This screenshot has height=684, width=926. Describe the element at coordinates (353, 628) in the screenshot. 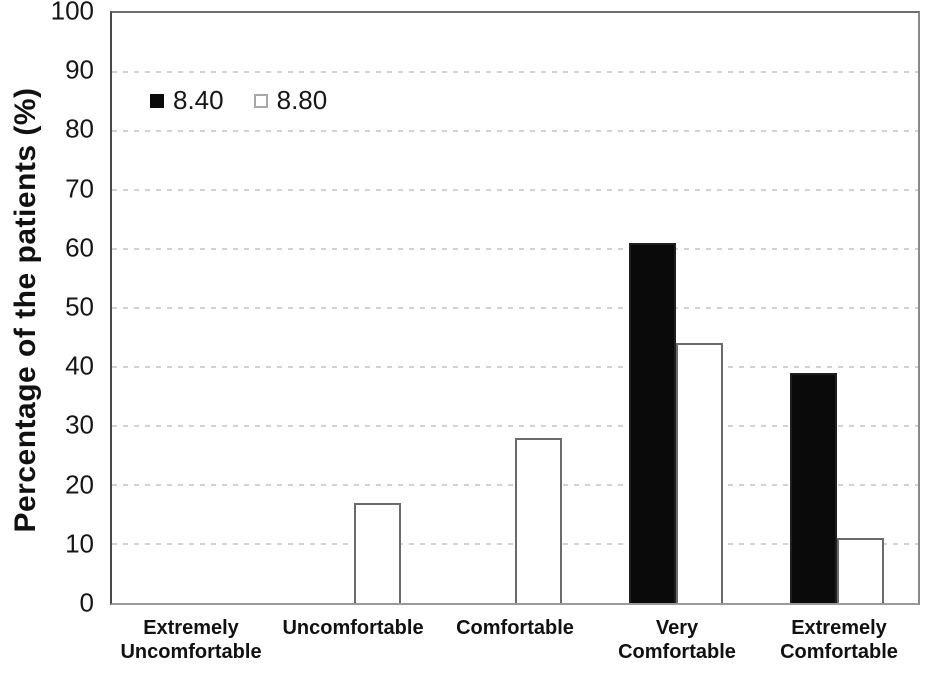

I see `x-label-1: Uncomfortable` at that location.